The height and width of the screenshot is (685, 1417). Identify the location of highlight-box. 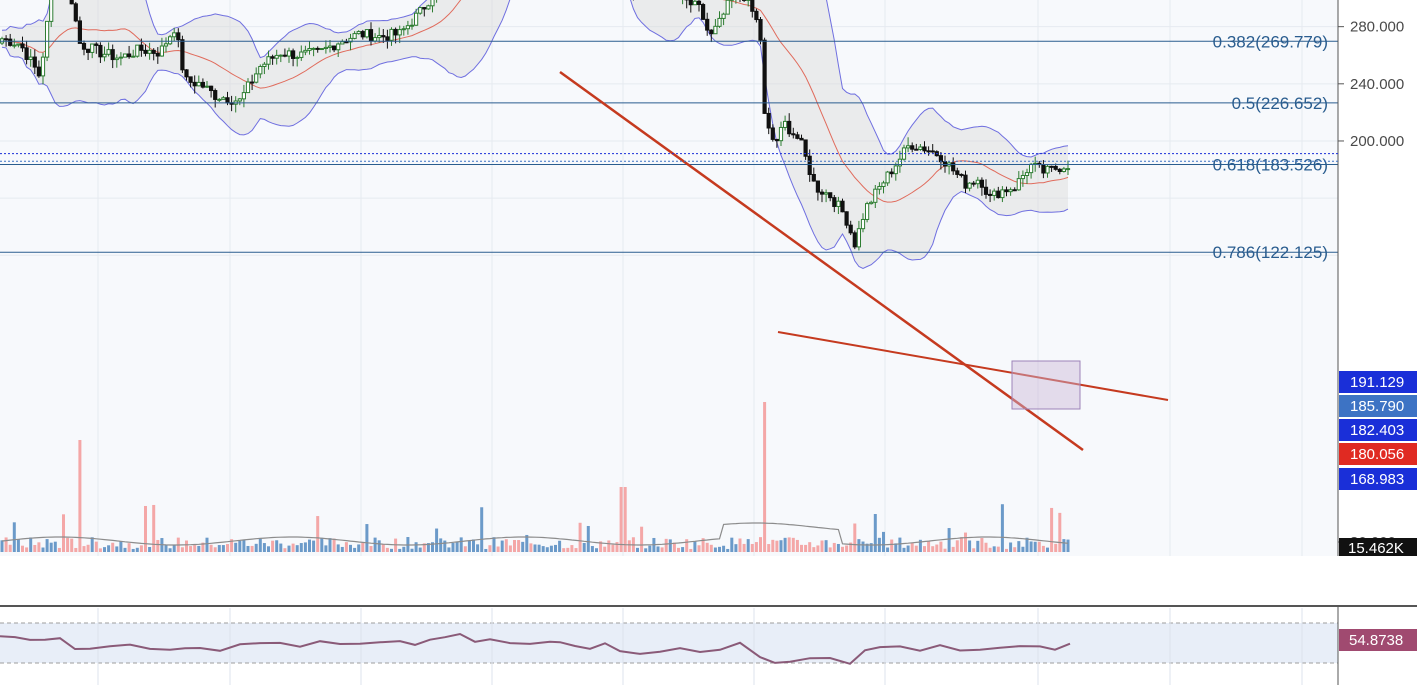
(1046, 385).